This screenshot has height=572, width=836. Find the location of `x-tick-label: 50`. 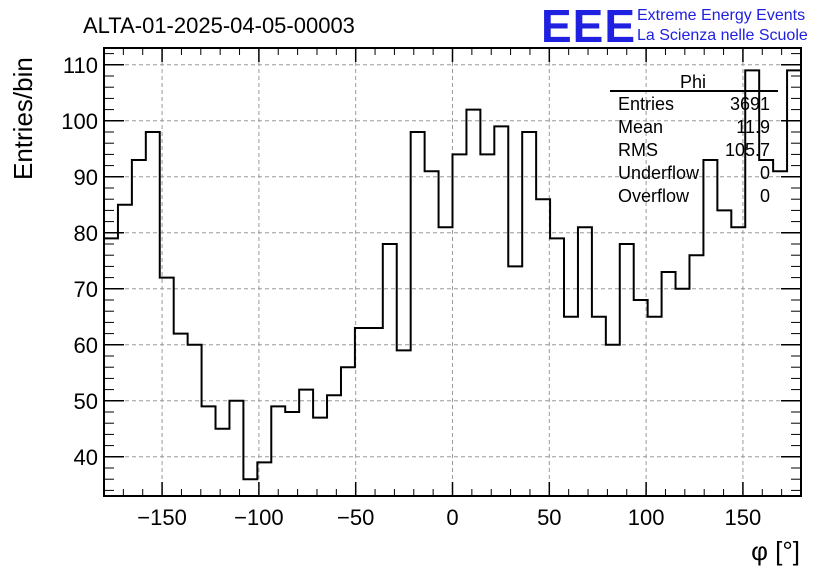

x-tick-label: 50 is located at coordinates (549, 517).